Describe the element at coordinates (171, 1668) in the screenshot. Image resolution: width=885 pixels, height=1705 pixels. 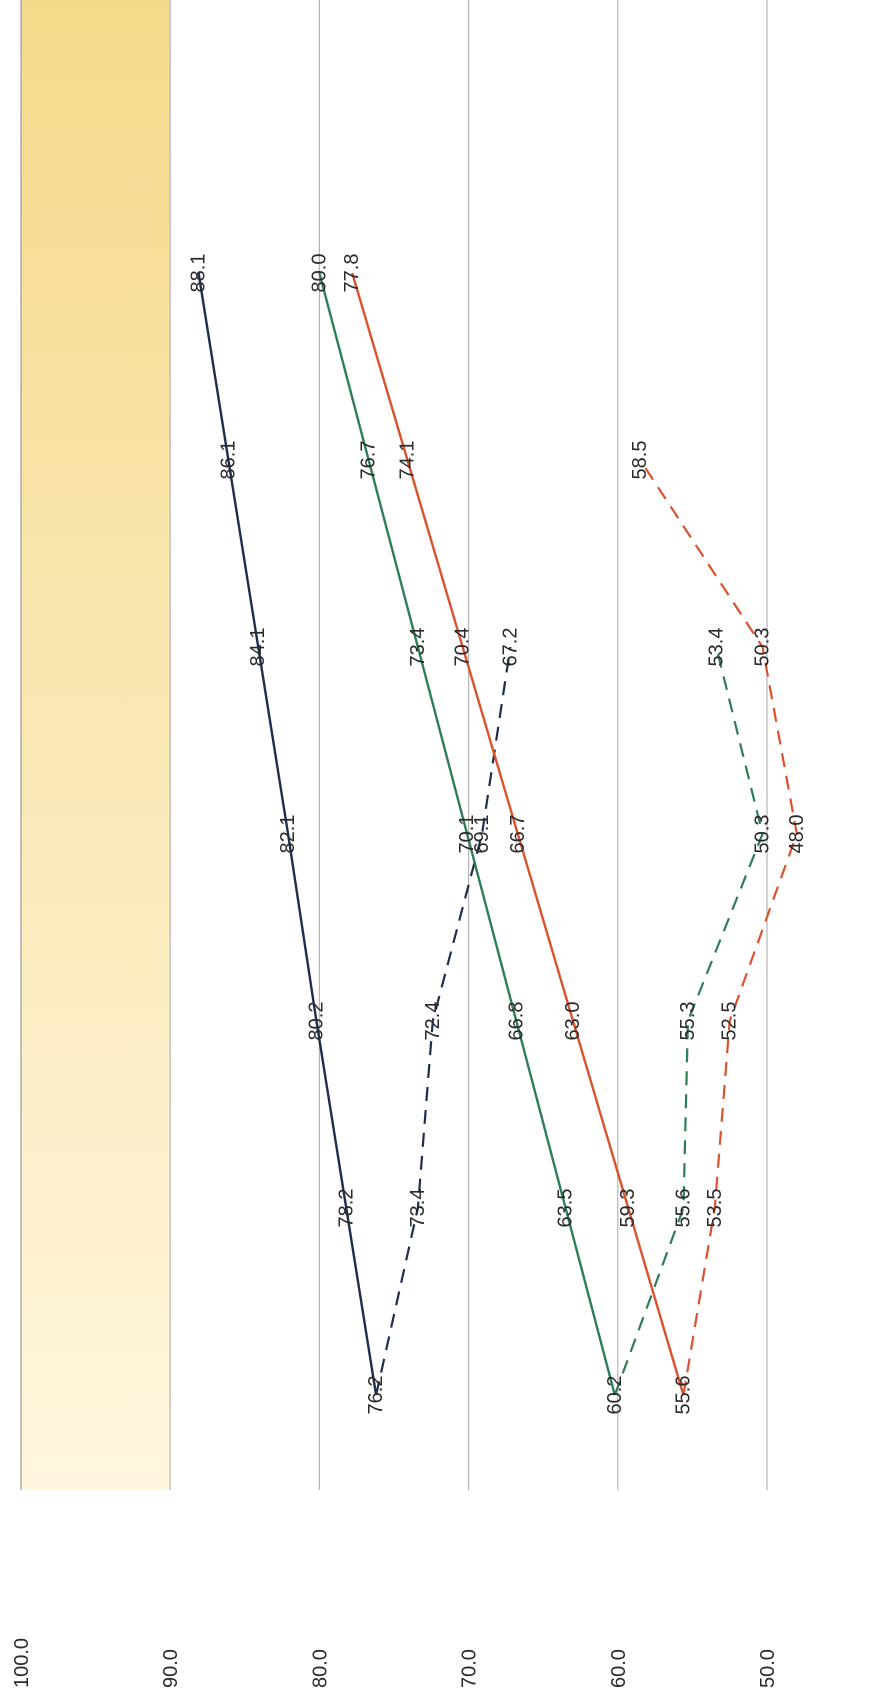
I see `y-tick-label: 90.0` at that location.